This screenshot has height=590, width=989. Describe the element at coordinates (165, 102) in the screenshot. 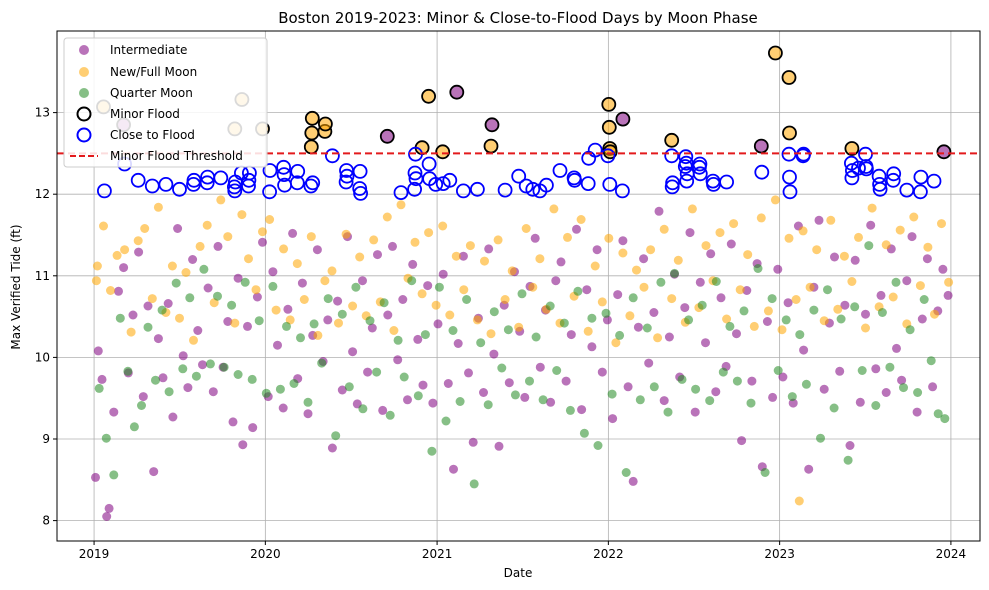

I see `legend-box` at that location.